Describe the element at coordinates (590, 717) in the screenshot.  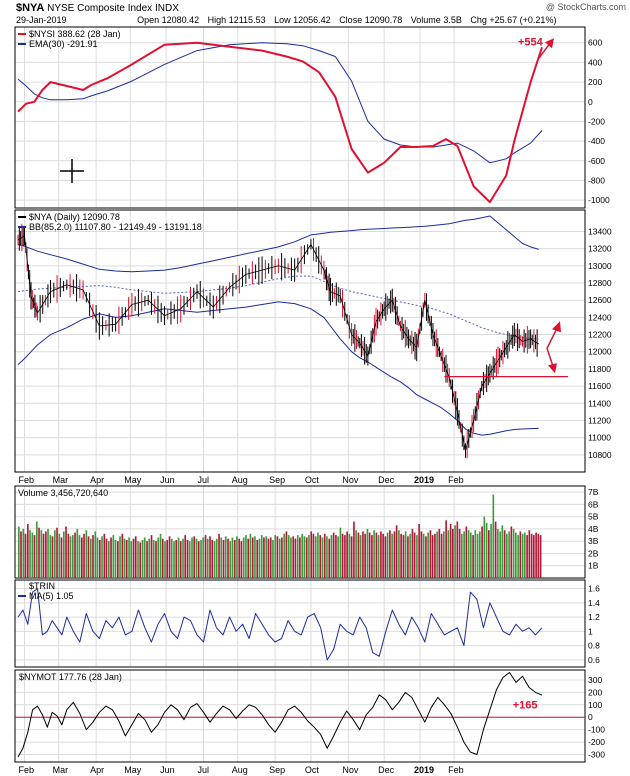
I see `nymot-ytick-label: 0` at that location.